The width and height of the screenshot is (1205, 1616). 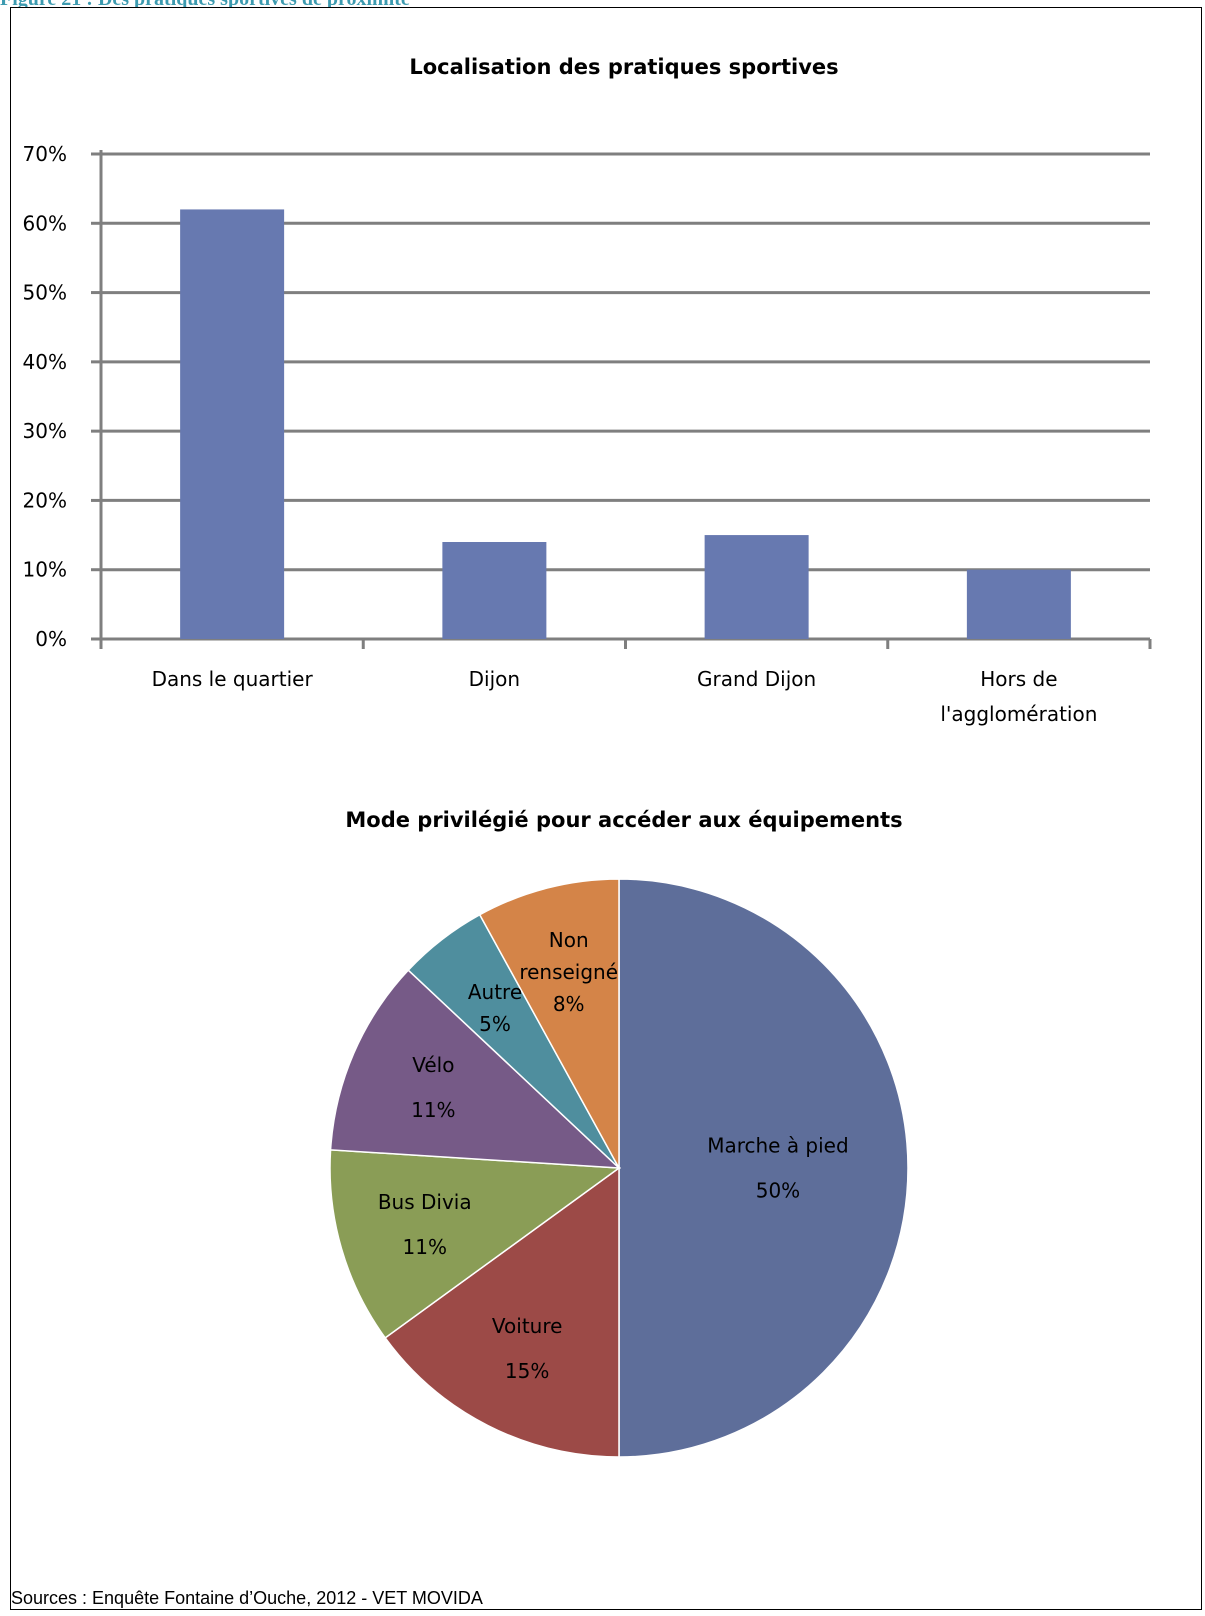 What do you see at coordinates (45, 362) in the screenshot?
I see `y-tick-label: 40%` at bounding box center [45, 362].